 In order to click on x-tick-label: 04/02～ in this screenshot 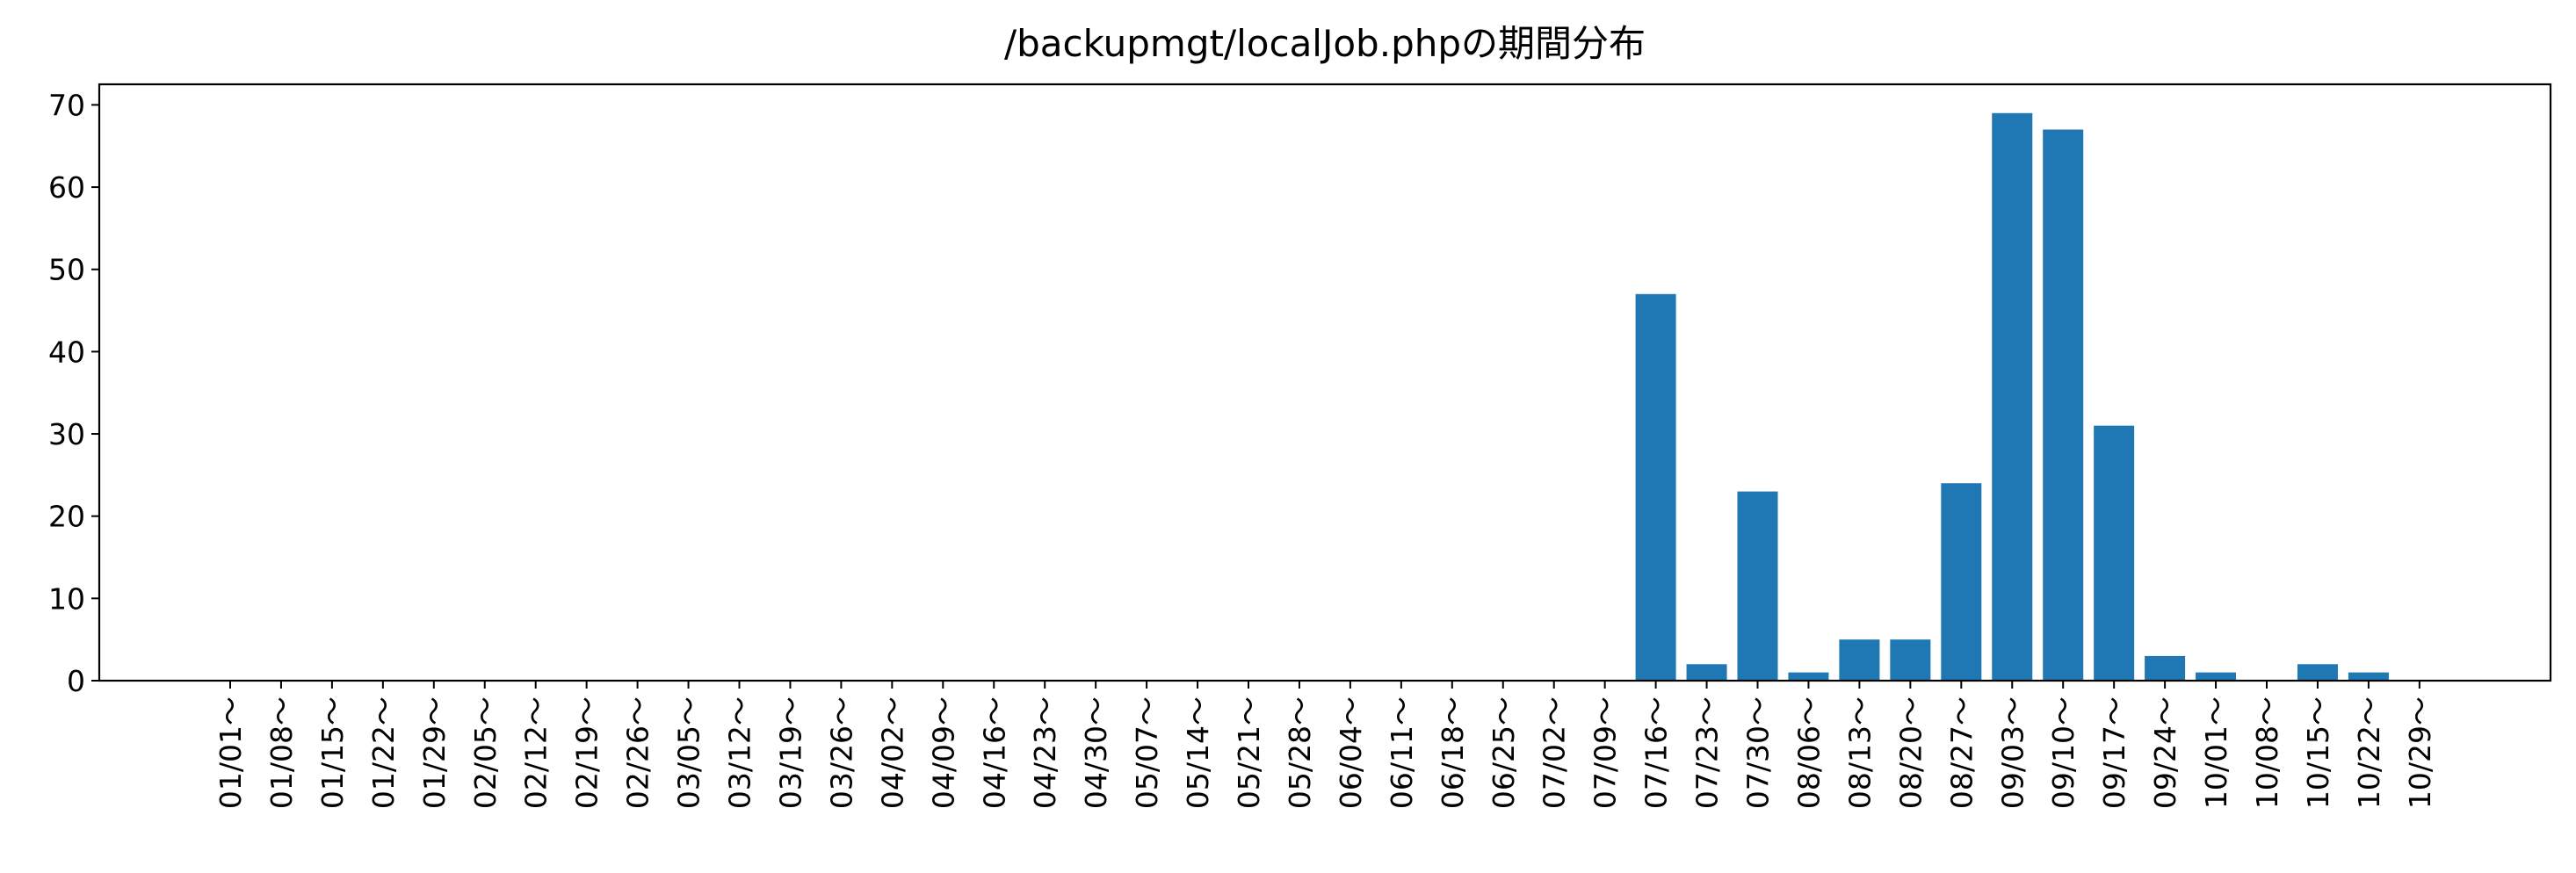, I will do `click(892, 752)`.